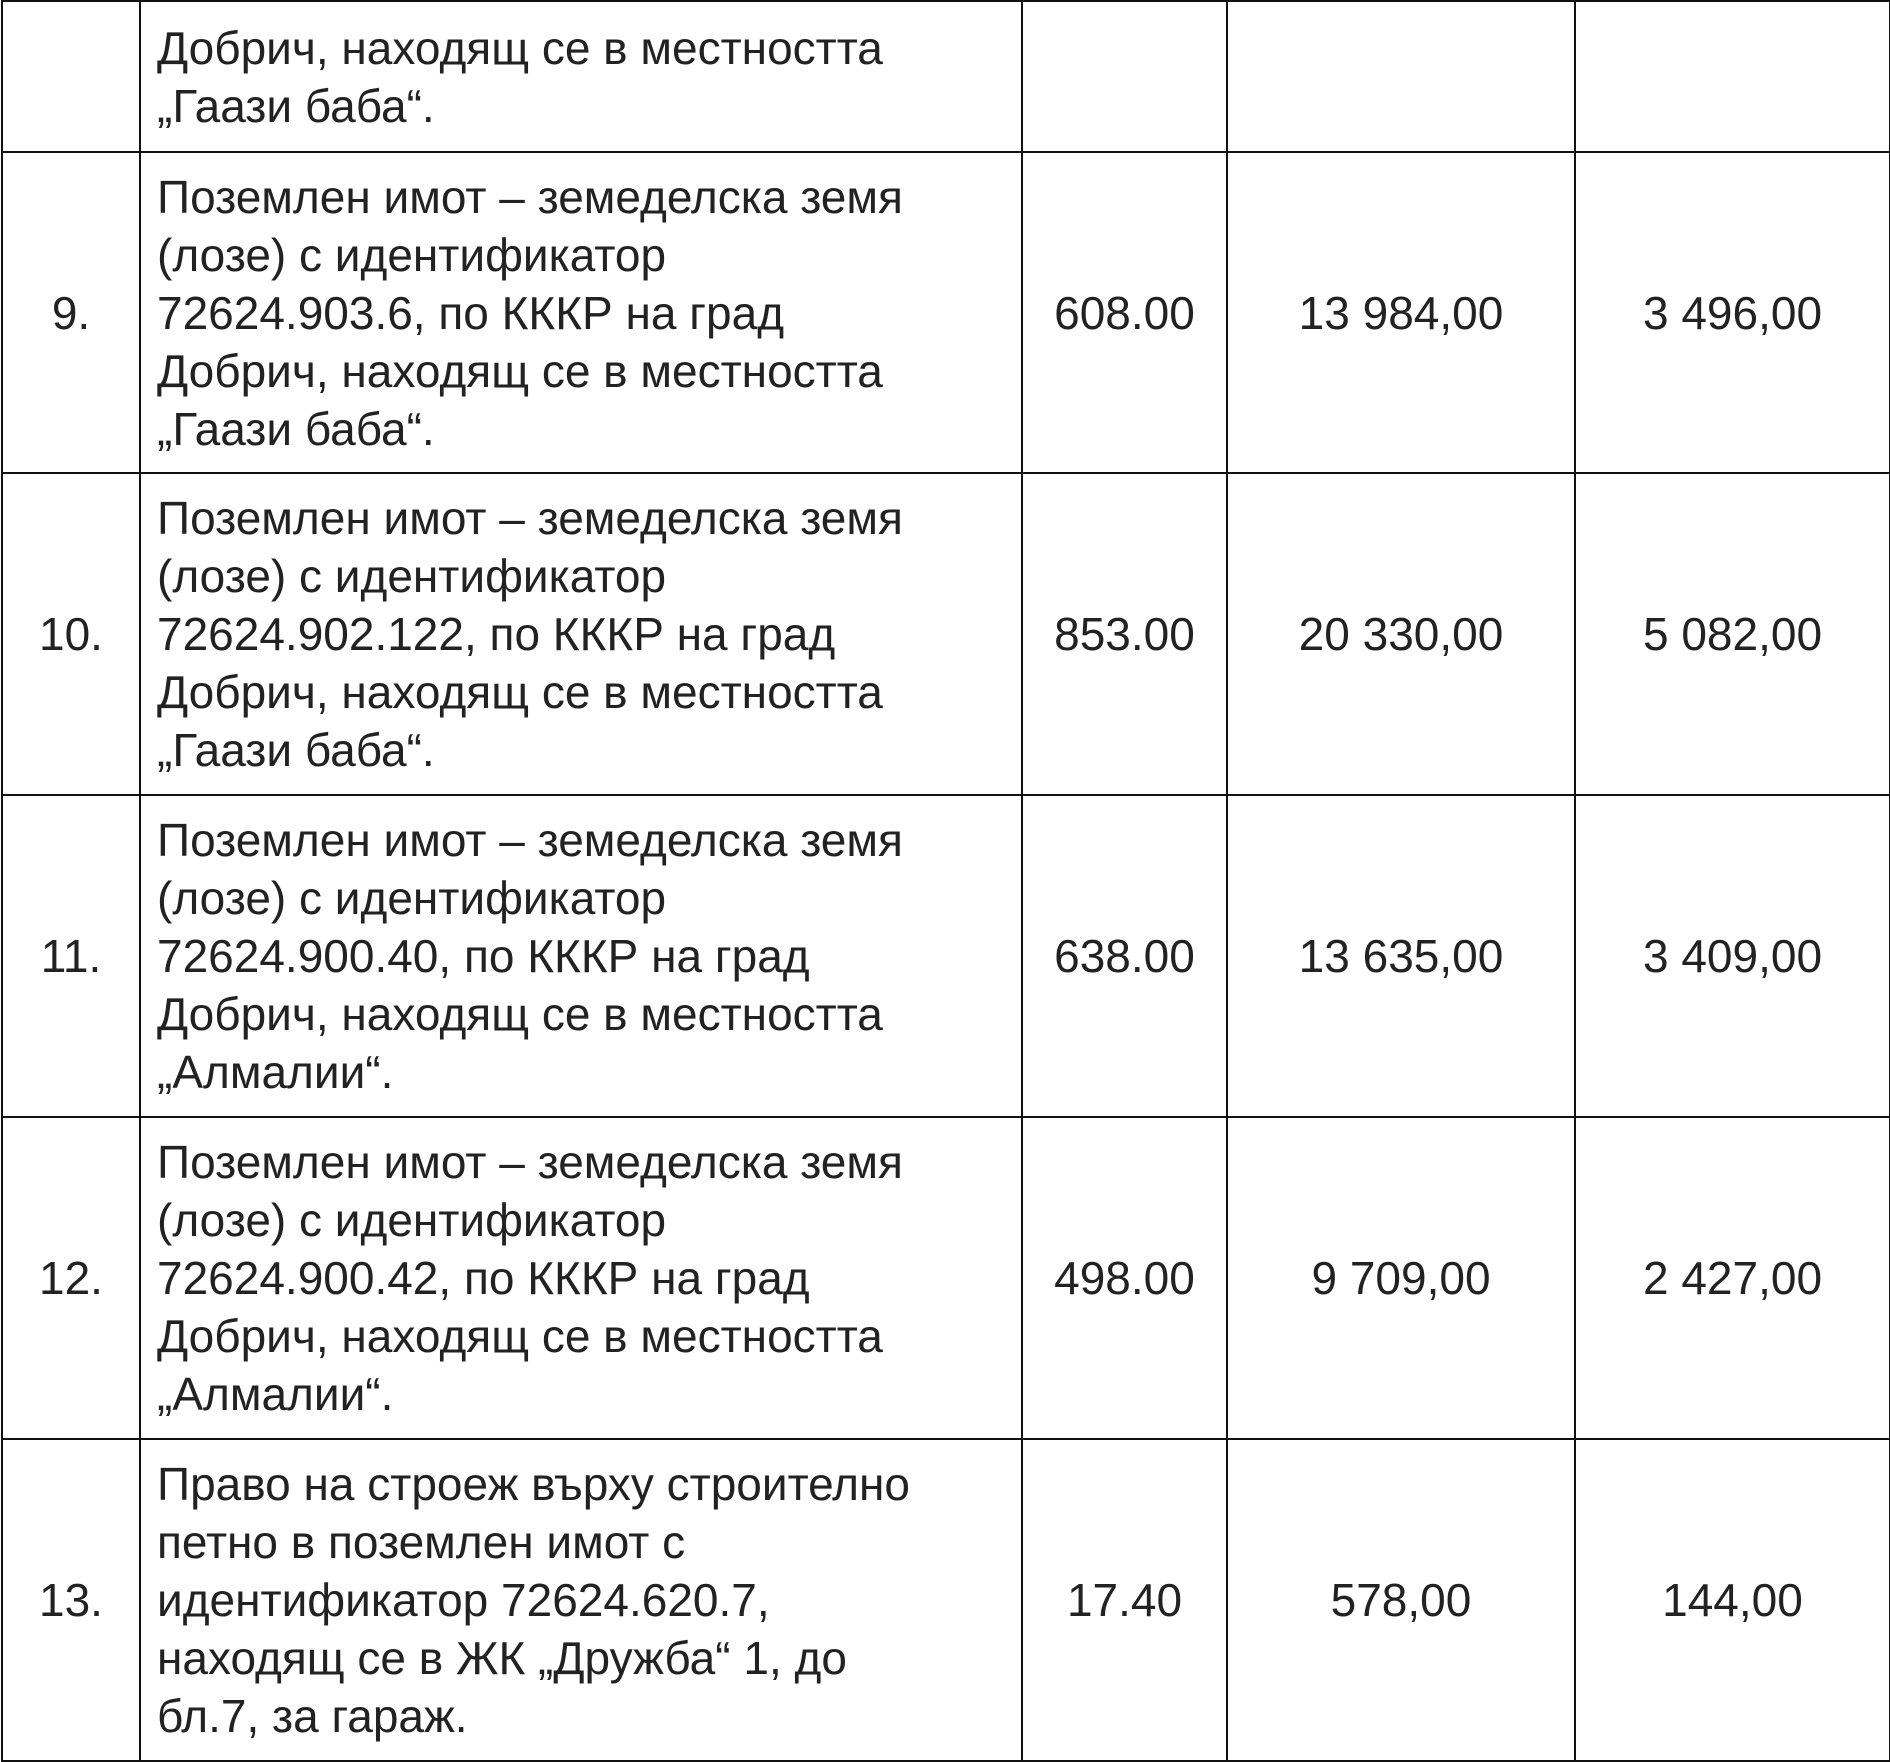  Describe the element at coordinates (483, 1278) in the screenshot. I see `description-line: 72624.900.42, по КККР на град` at that location.